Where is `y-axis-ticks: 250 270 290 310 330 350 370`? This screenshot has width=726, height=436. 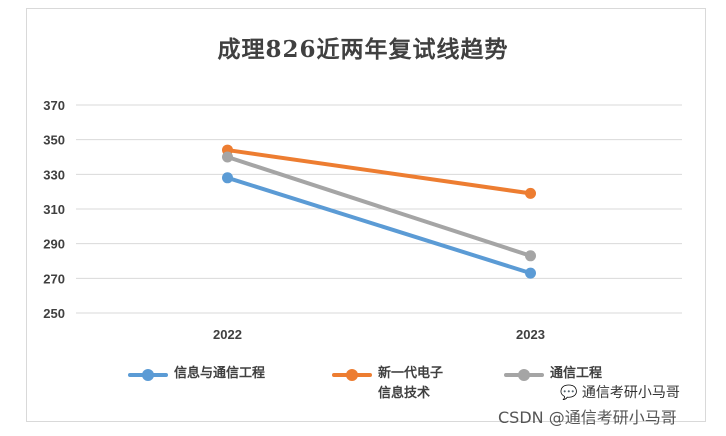 y-axis-ticks: 250 270 290 310 330 350 370 is located at coordinates (54, 209).